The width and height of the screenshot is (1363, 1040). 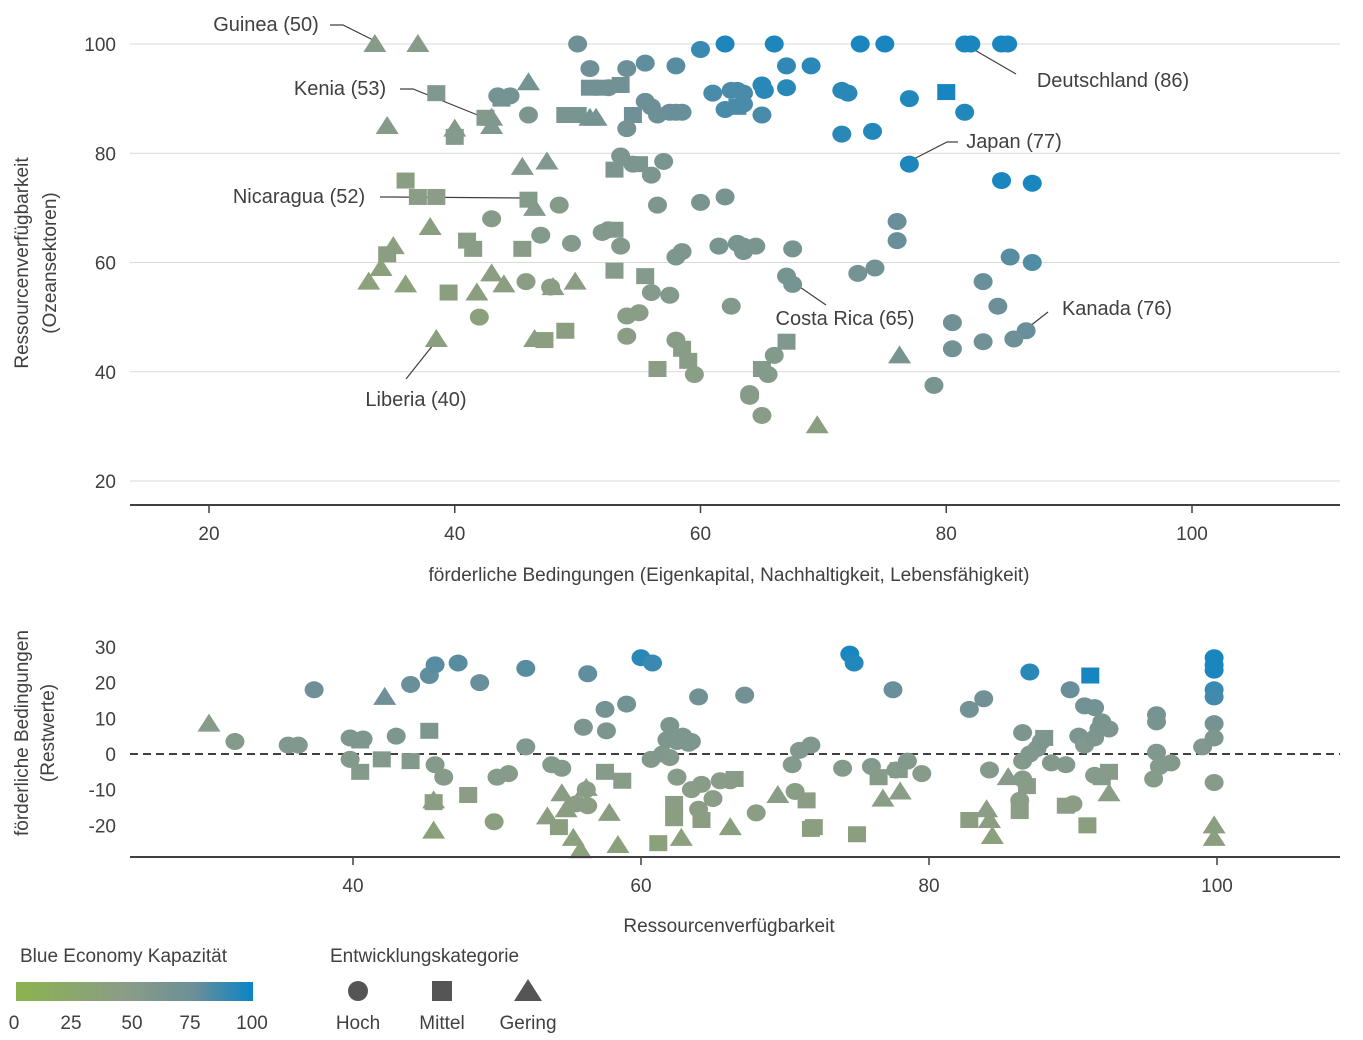 What do you see at coordinates (446, 1006) in the screenshot?
I see `legend-category-shapes: Hoch Mittel Gering` at bounding box center [446, 1006].